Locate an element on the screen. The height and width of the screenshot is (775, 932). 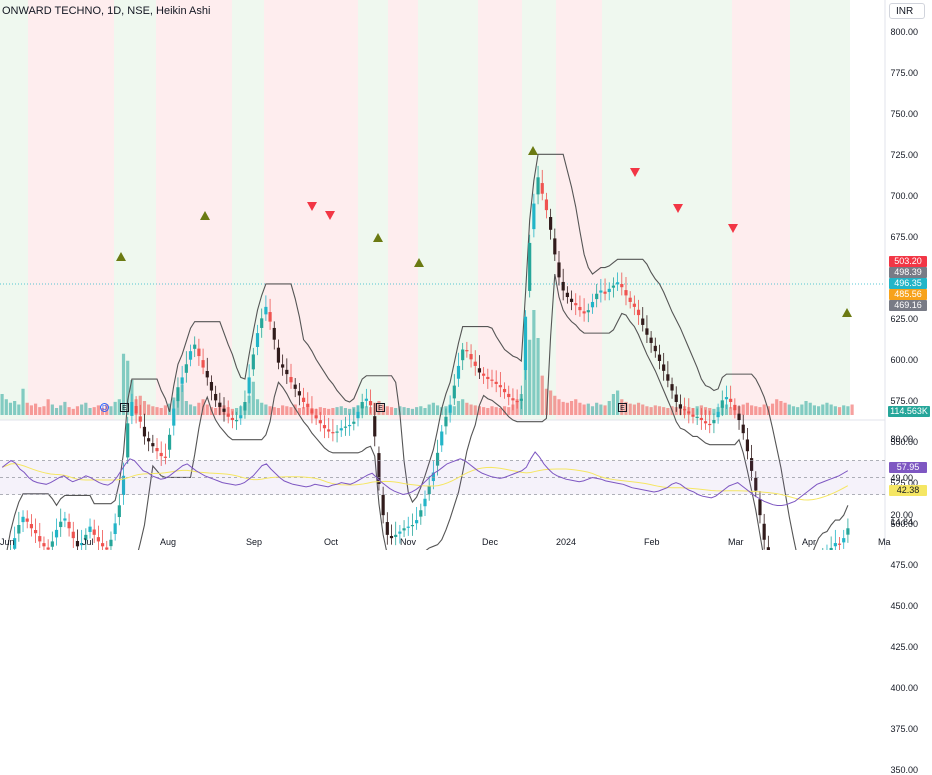
price-tick: 800.00 is located at coordinates (904, 32).